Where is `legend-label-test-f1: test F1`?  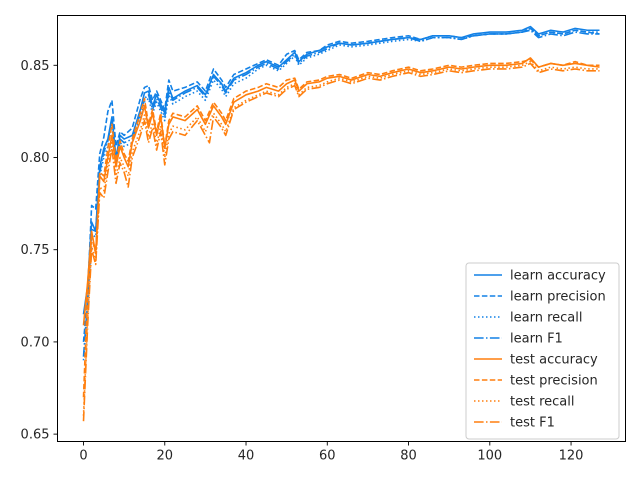
legend-label-test-f1: test F1 is located at coordinates (532, 423).